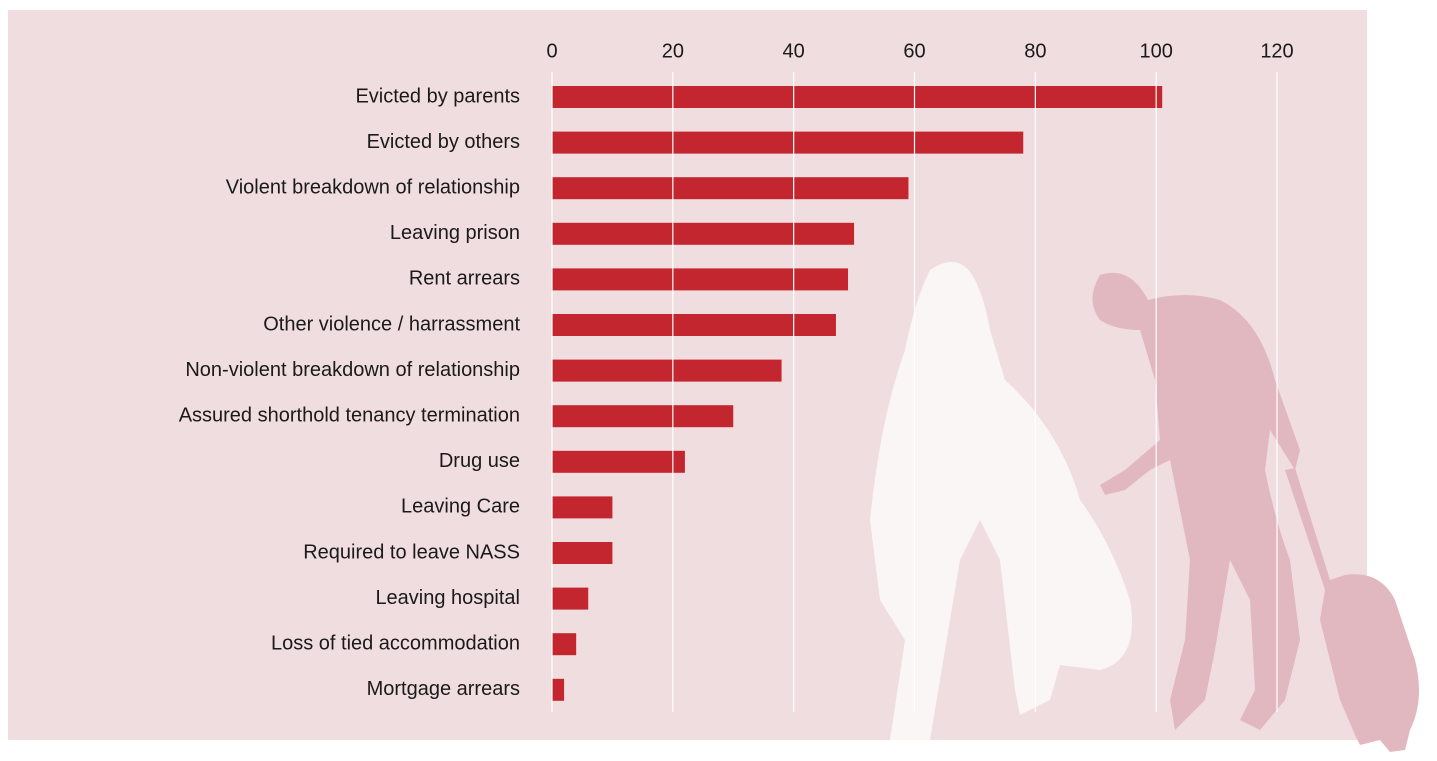 The height and width of the screenshot is (761, 1437). Describe the element at coordinates (1352, 610) in the screenshot. I see `silhouette-suitcase` at that location.